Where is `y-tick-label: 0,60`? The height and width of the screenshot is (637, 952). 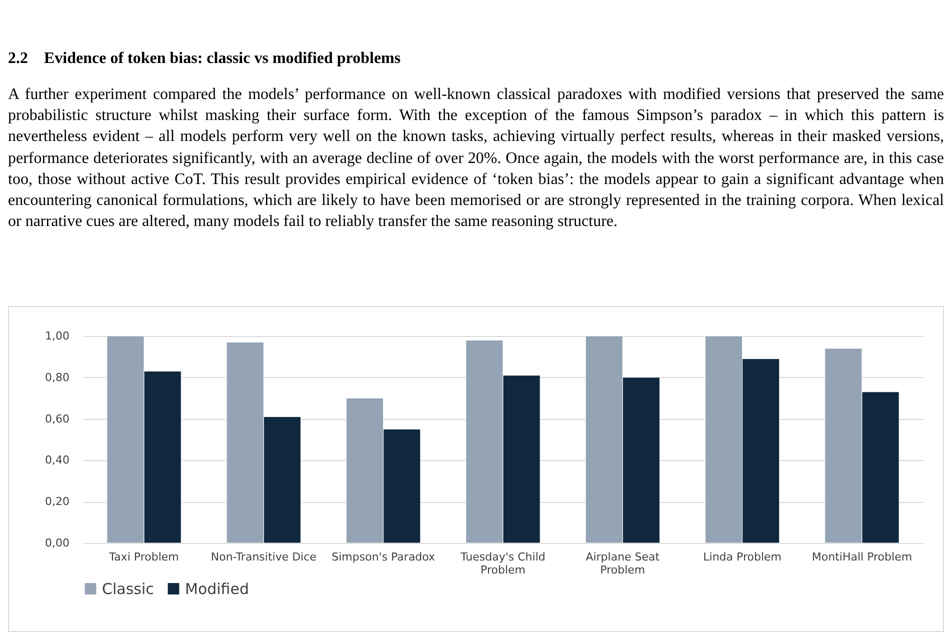 y-tick-label: 0,60 is located at coordinates (57, 419).